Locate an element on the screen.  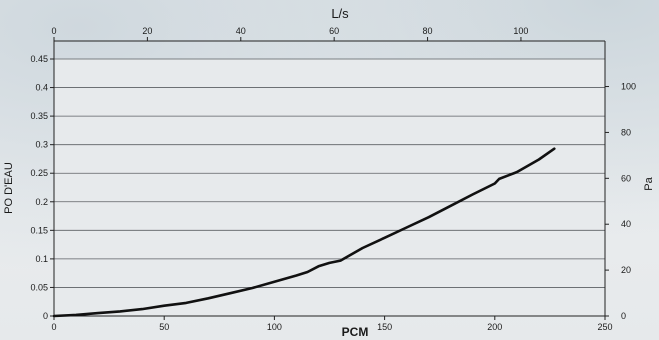
y2-axis-ticks: 0 20 40 60 80 100 is located at coordinates (620, 201).